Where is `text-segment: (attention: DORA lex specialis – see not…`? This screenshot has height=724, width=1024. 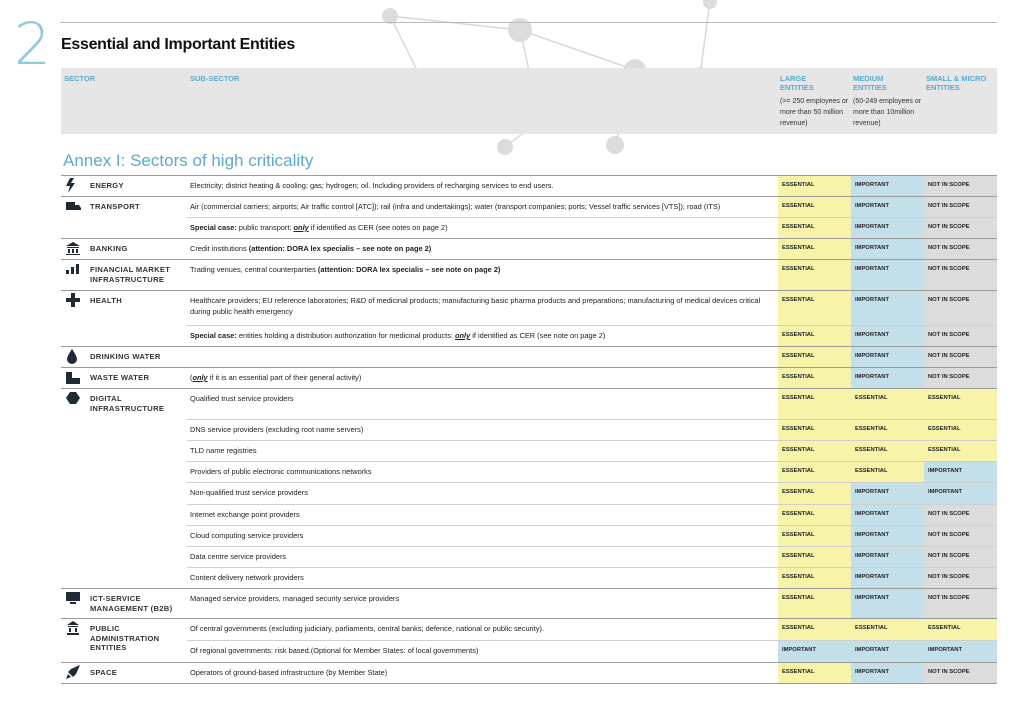
text-segment: (attention: DORA lex specialis – see not… is located at coordinates (409, 269).